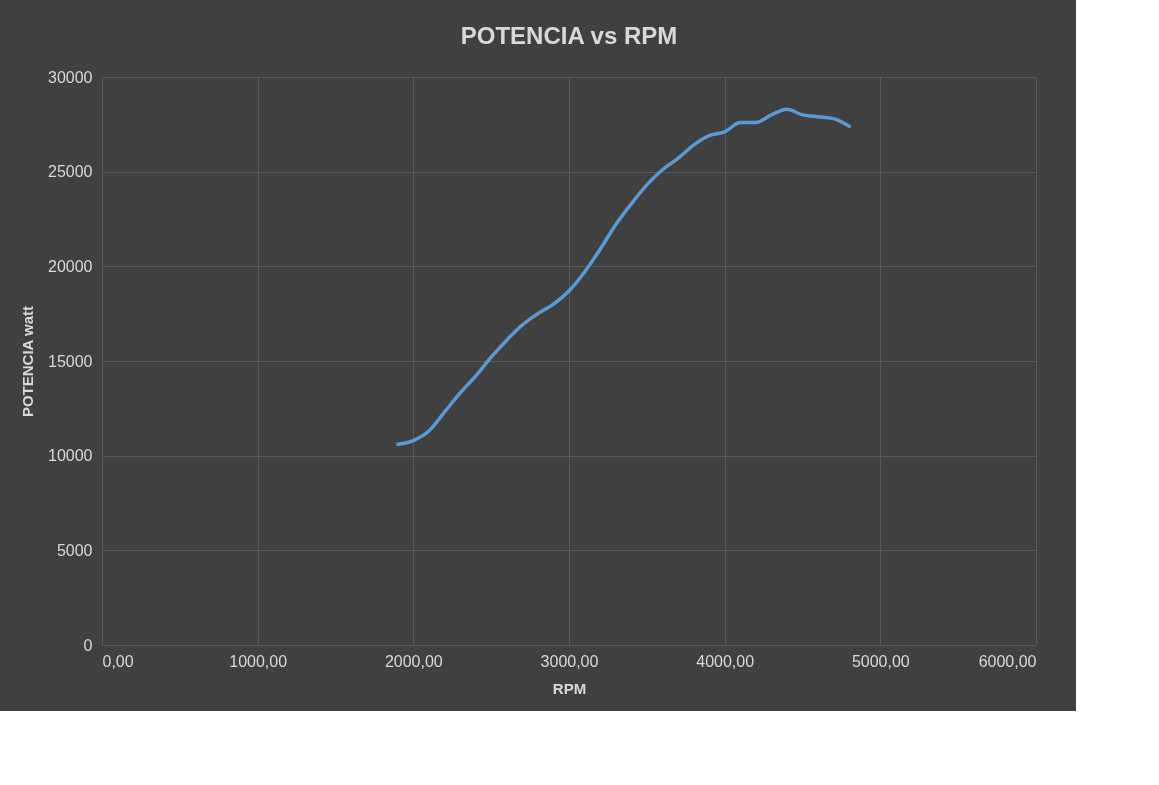  Describe the element at coordinates (70, 361) in the screenshot. I see `y-tick-label: 15000` at that location.